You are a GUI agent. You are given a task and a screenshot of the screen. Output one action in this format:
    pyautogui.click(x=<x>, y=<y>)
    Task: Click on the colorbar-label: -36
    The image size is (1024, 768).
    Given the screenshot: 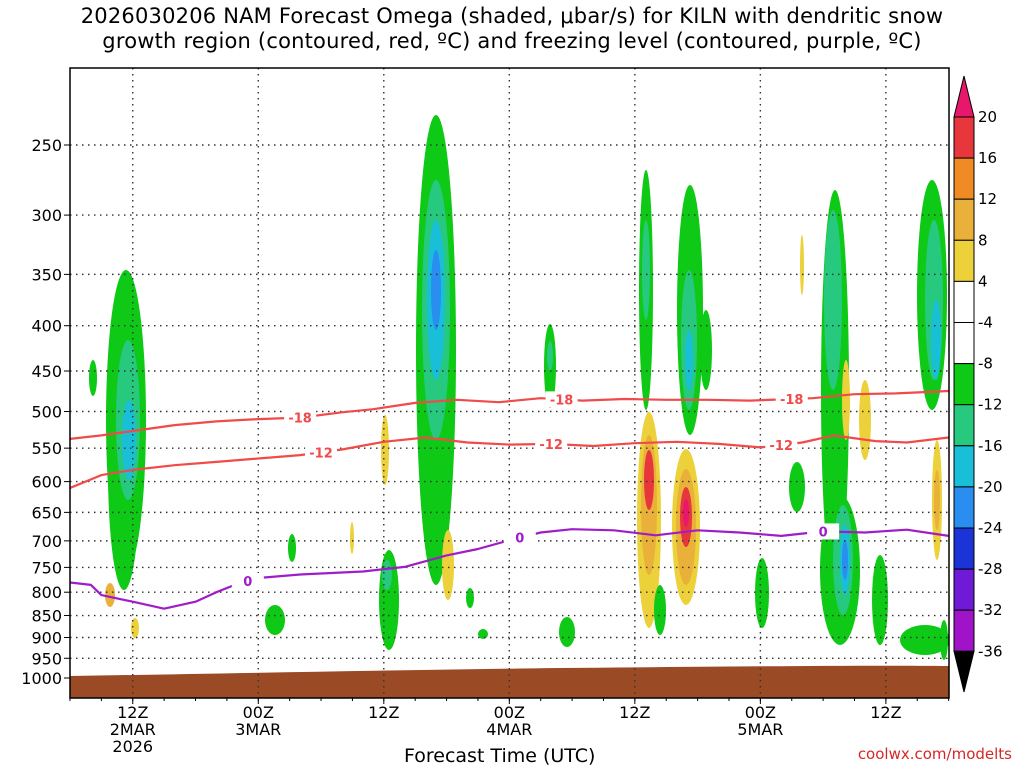 What is the action you would take?
    pyautogui.click(x=990, y=651)
    